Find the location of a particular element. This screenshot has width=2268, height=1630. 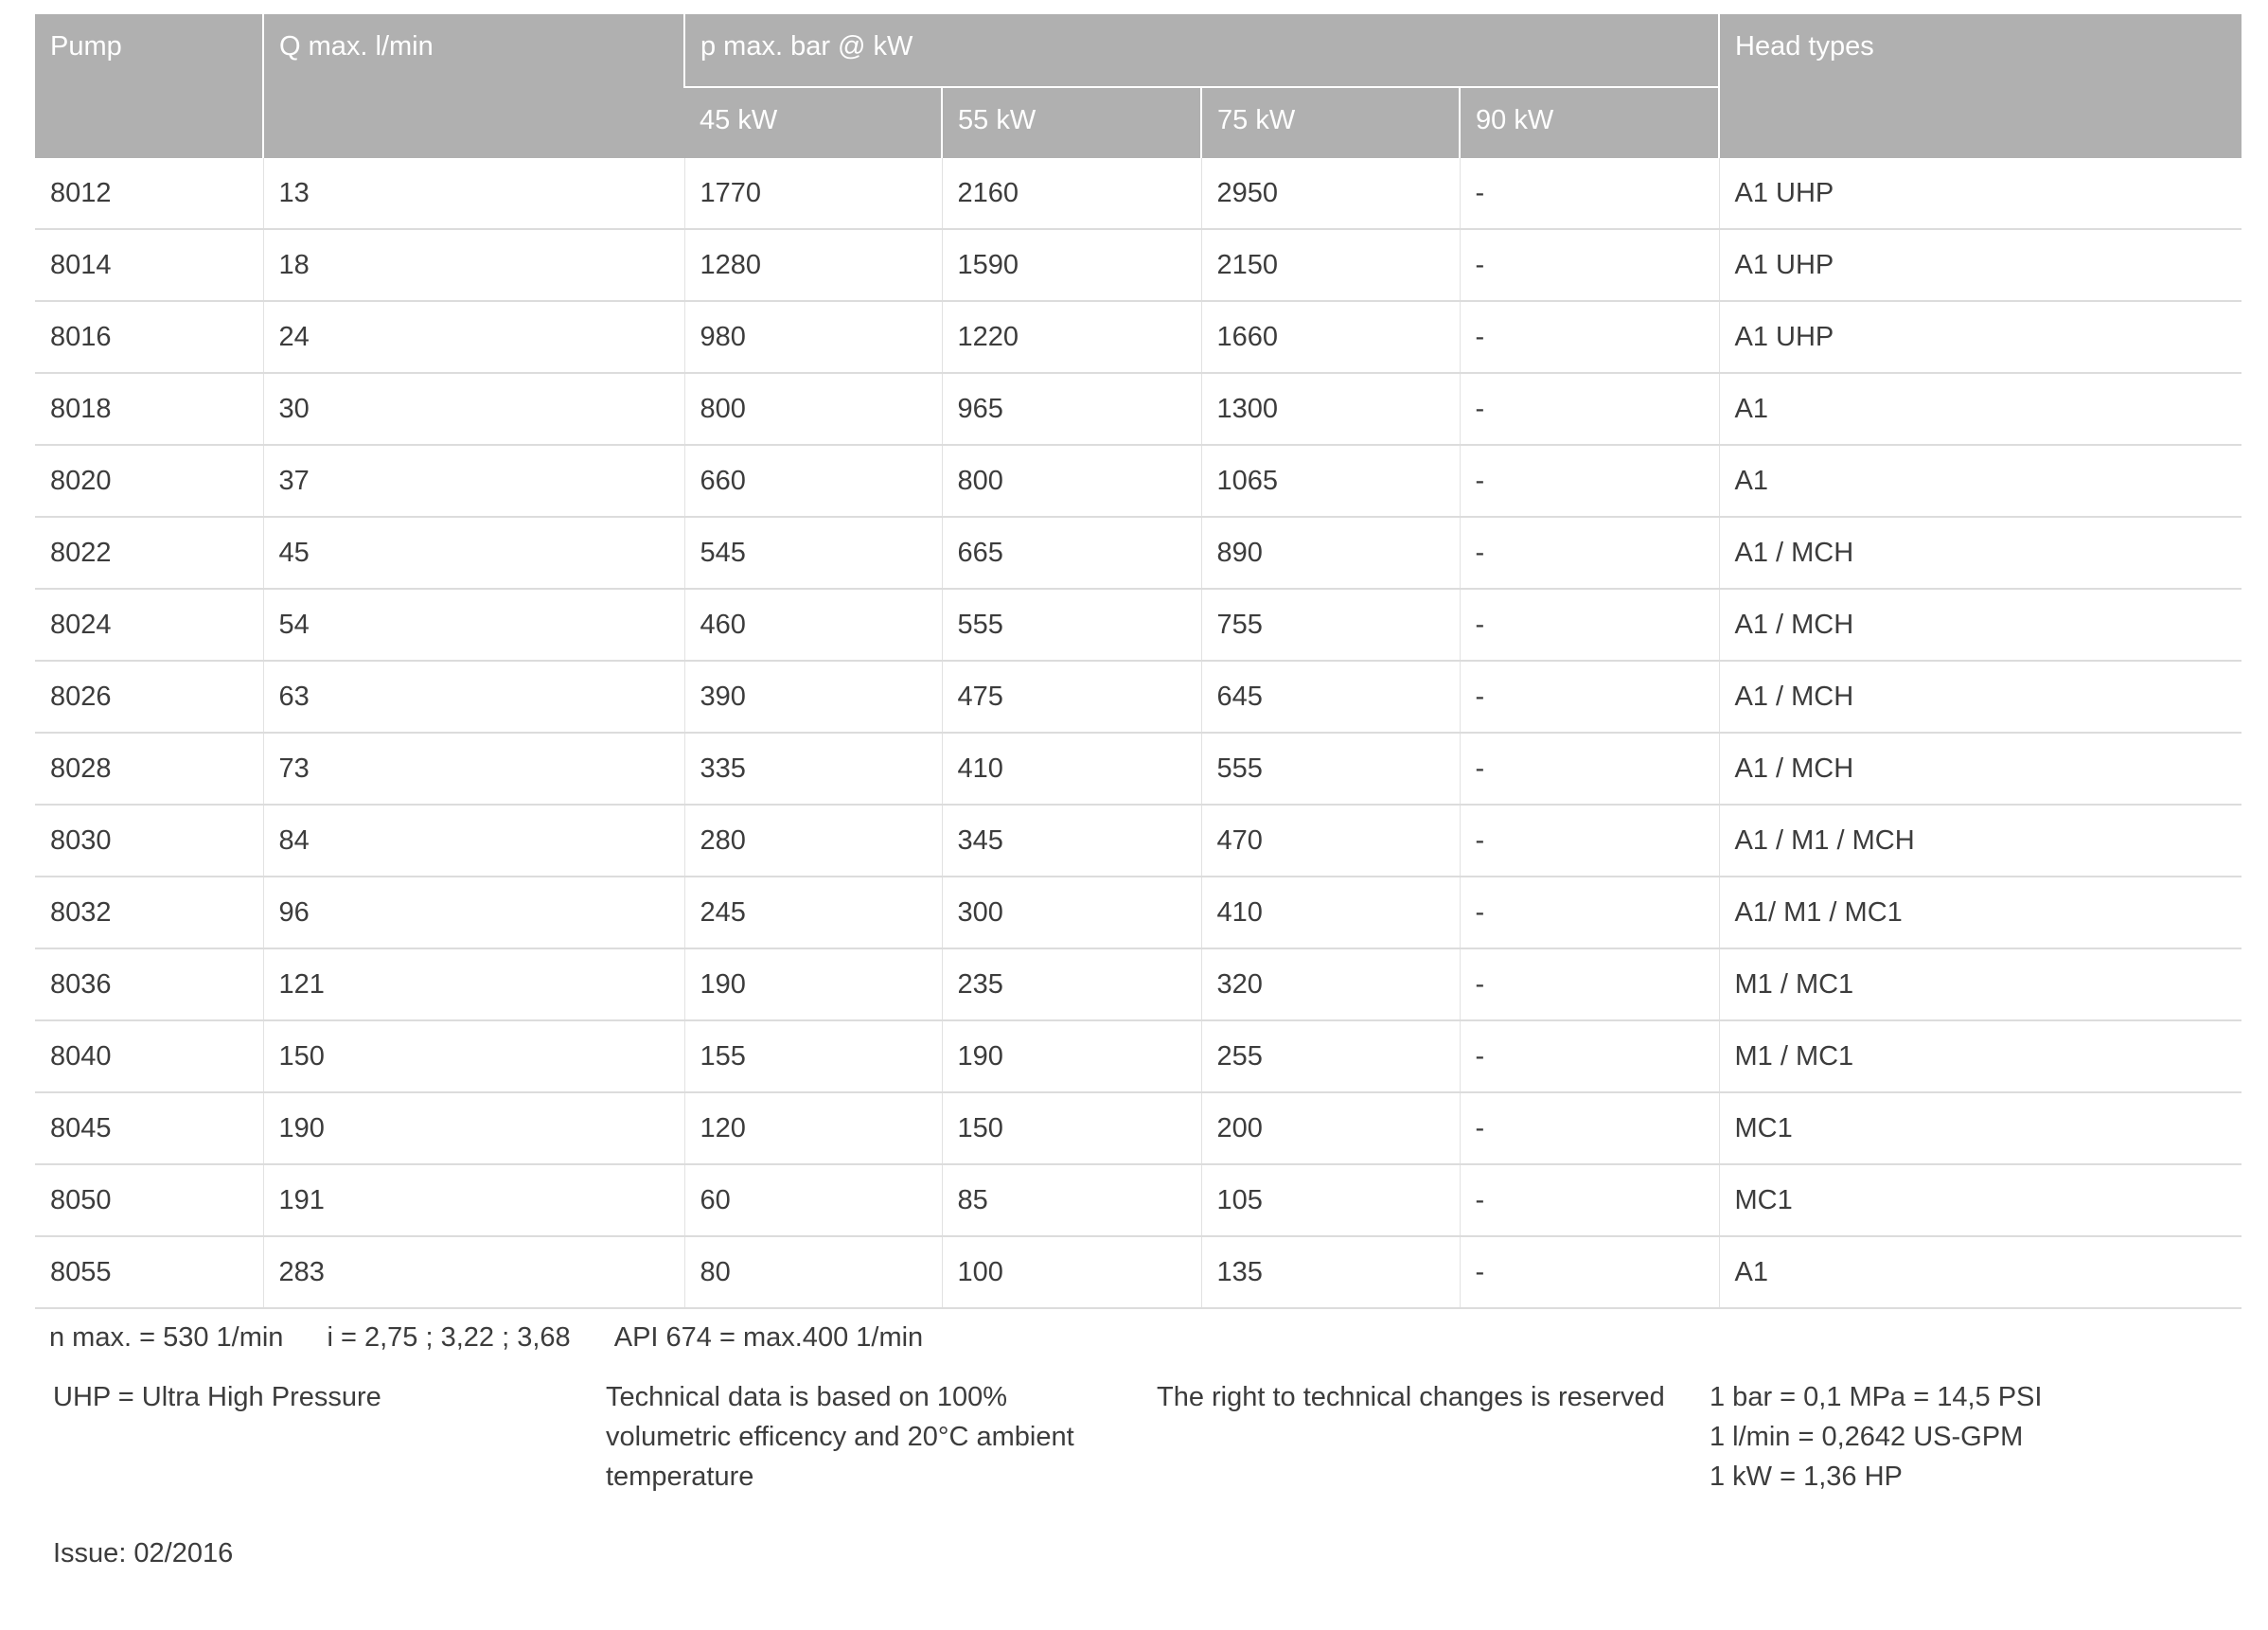

cell-p-45kw: 335 is located at coordinates (812, 769).